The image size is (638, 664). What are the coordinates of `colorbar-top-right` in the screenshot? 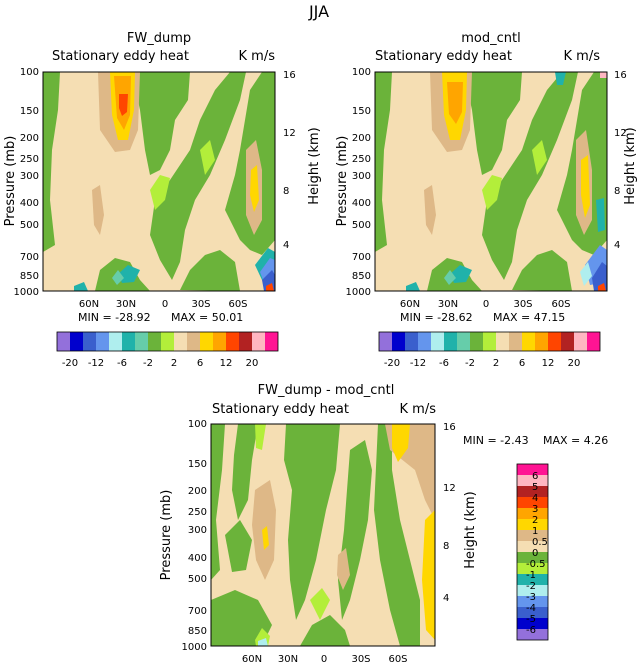 It's located at (489, 341).